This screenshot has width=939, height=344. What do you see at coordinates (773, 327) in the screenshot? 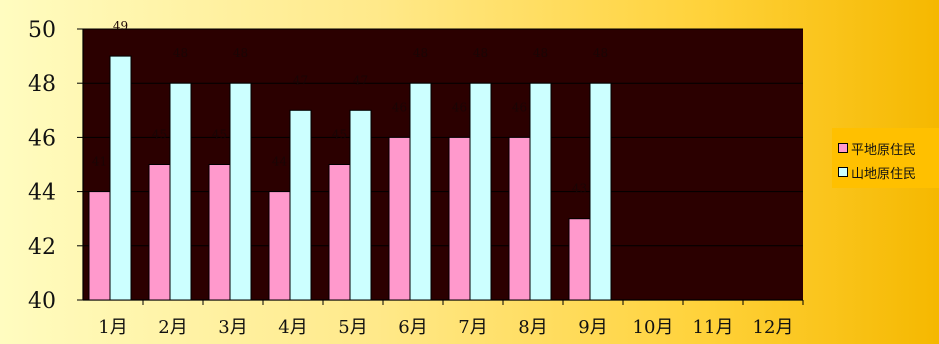
I see `x-tick-label: 12月` at bounding box center [773, 327].